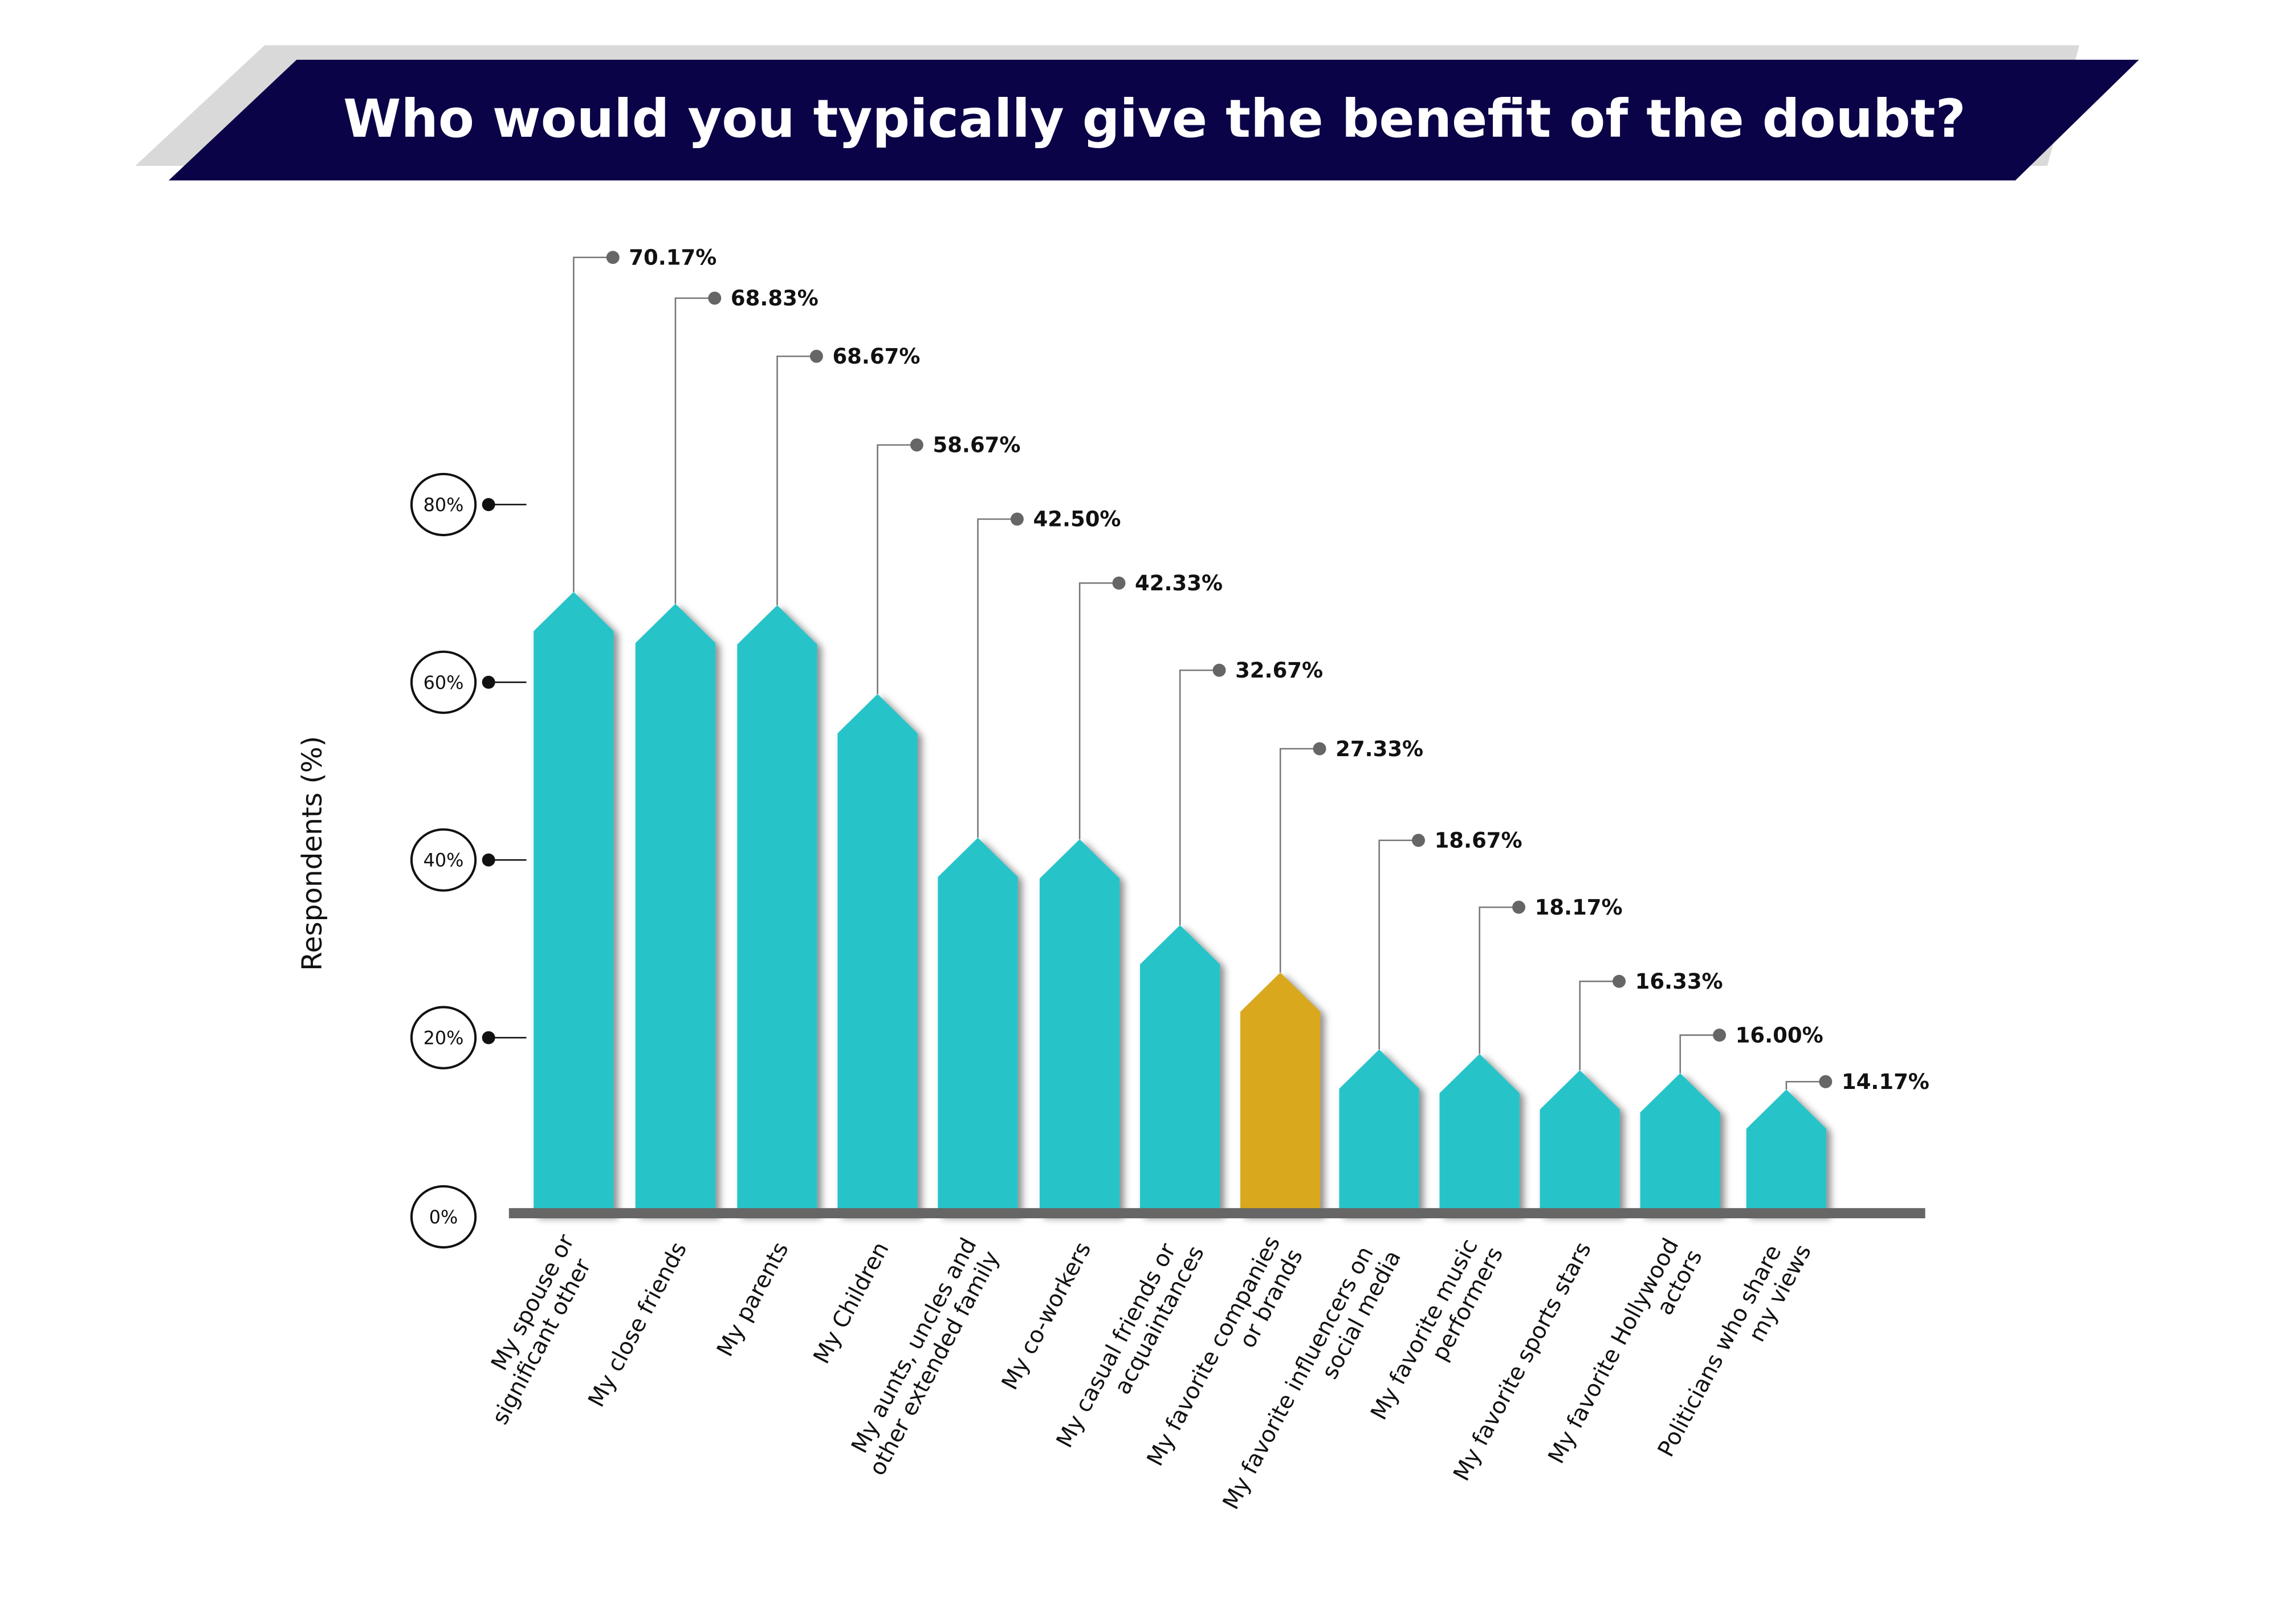  What do you see at coordinates (876, 357) in the screenshot?
I see `data-label: 68.67%` at bounding box center [876, 357].